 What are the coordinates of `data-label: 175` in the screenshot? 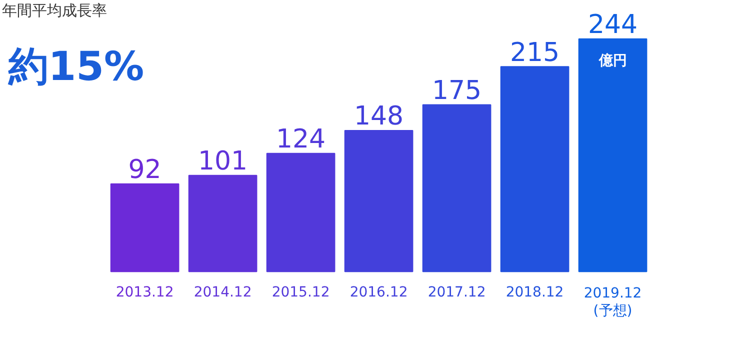 It's located at (457, 91).